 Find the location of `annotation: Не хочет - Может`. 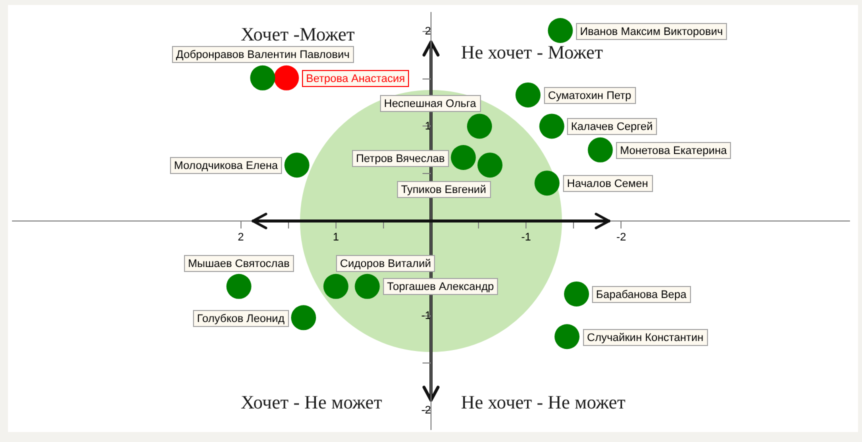

annotation: Не хочет - Может is located at coordinates (532, 53).